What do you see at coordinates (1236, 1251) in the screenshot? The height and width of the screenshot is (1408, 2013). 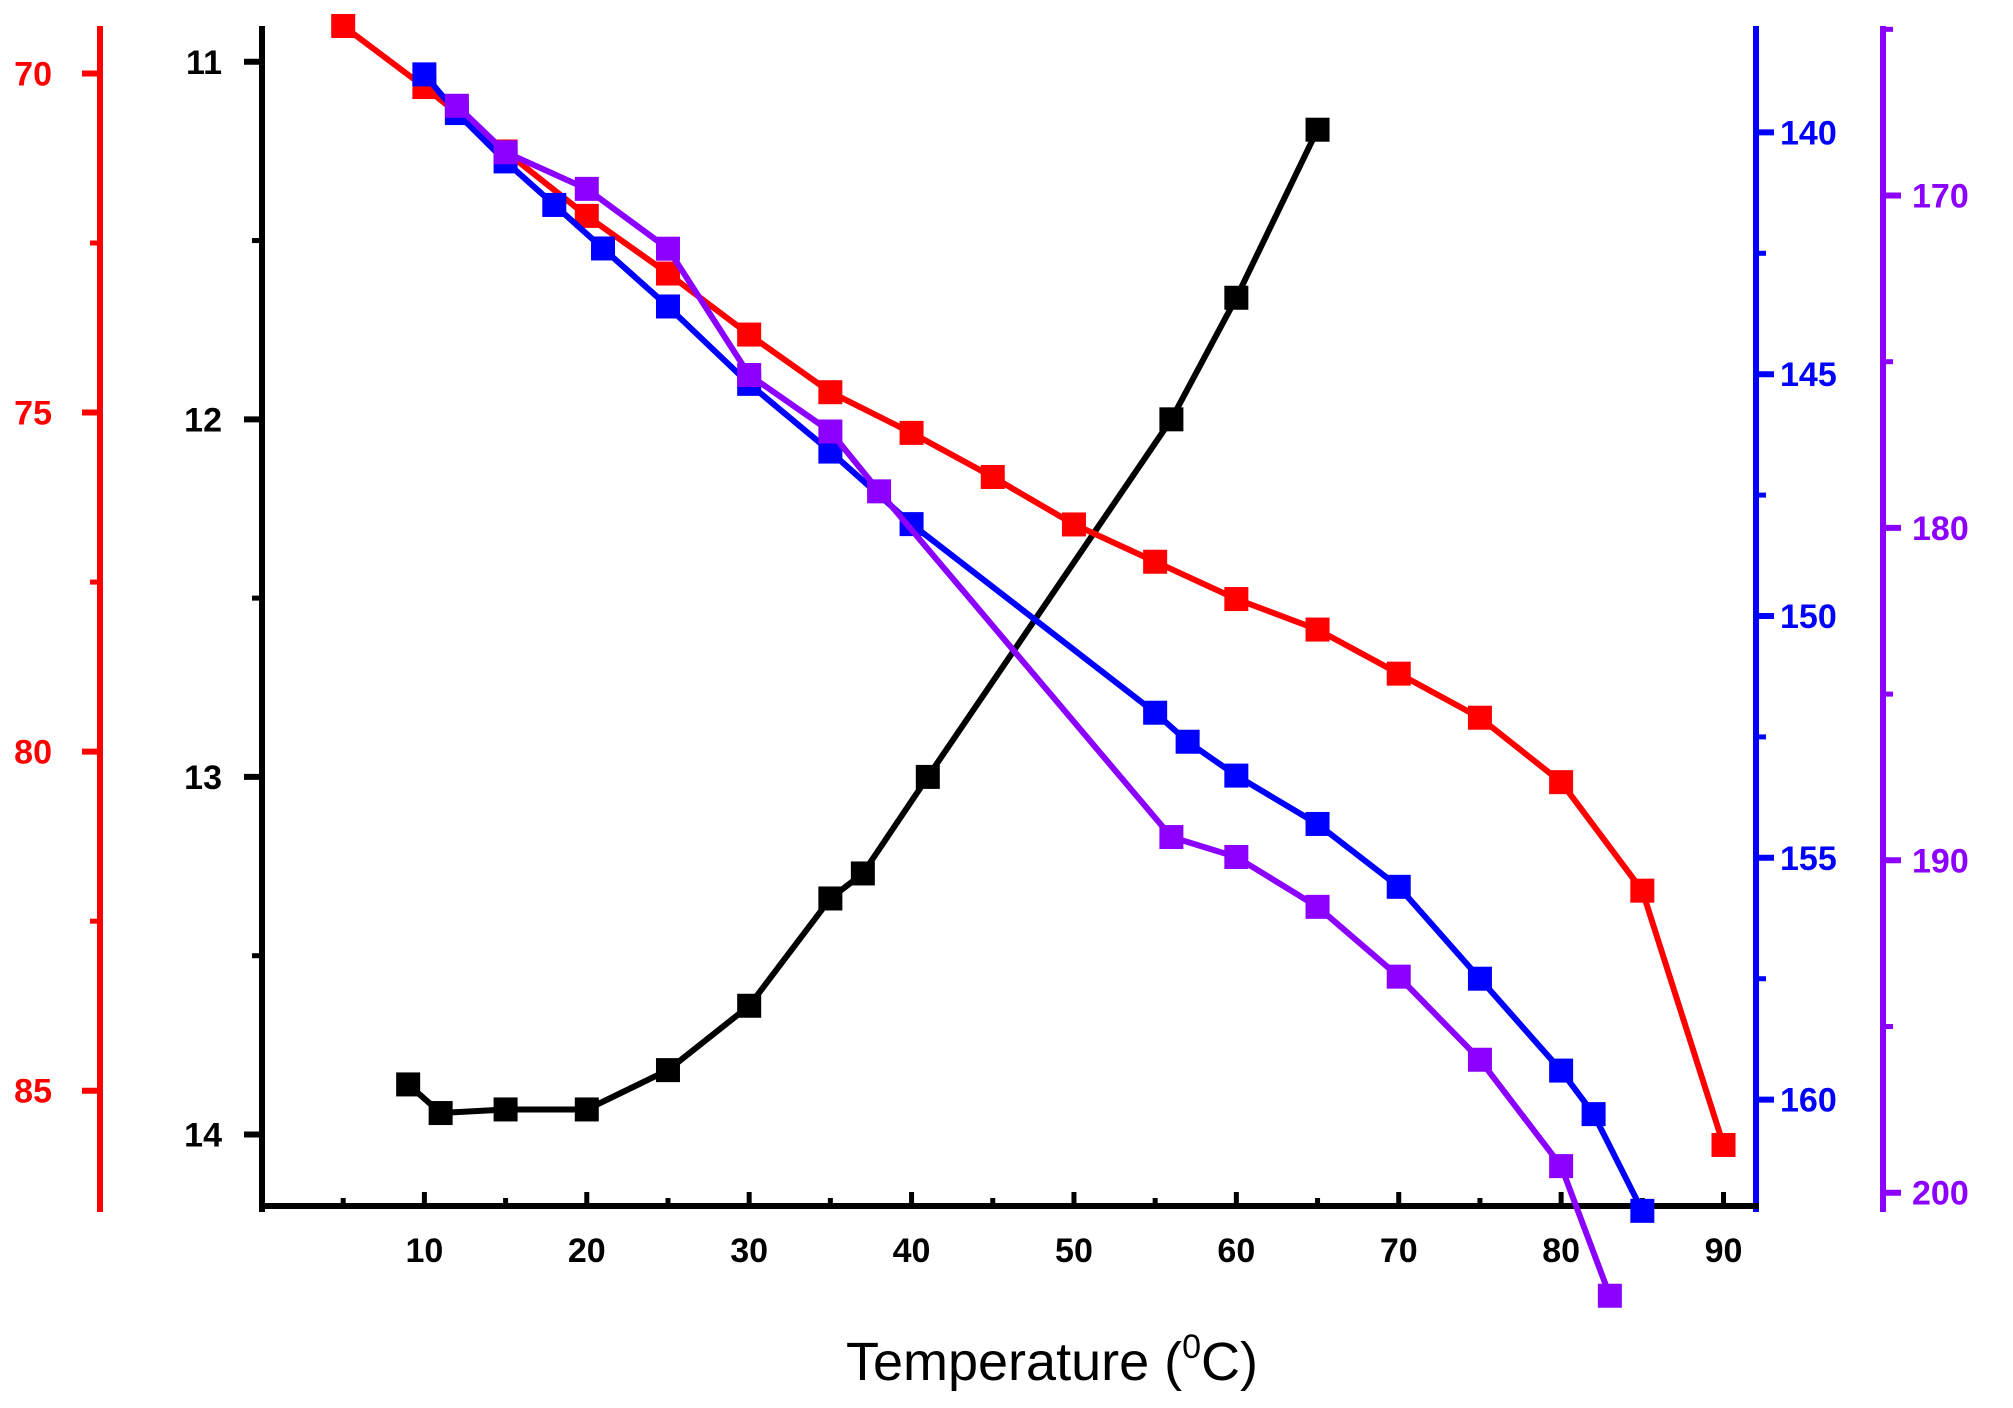 I see `x-axis-tick-label: 60` at bounding box center [1236, 1251].